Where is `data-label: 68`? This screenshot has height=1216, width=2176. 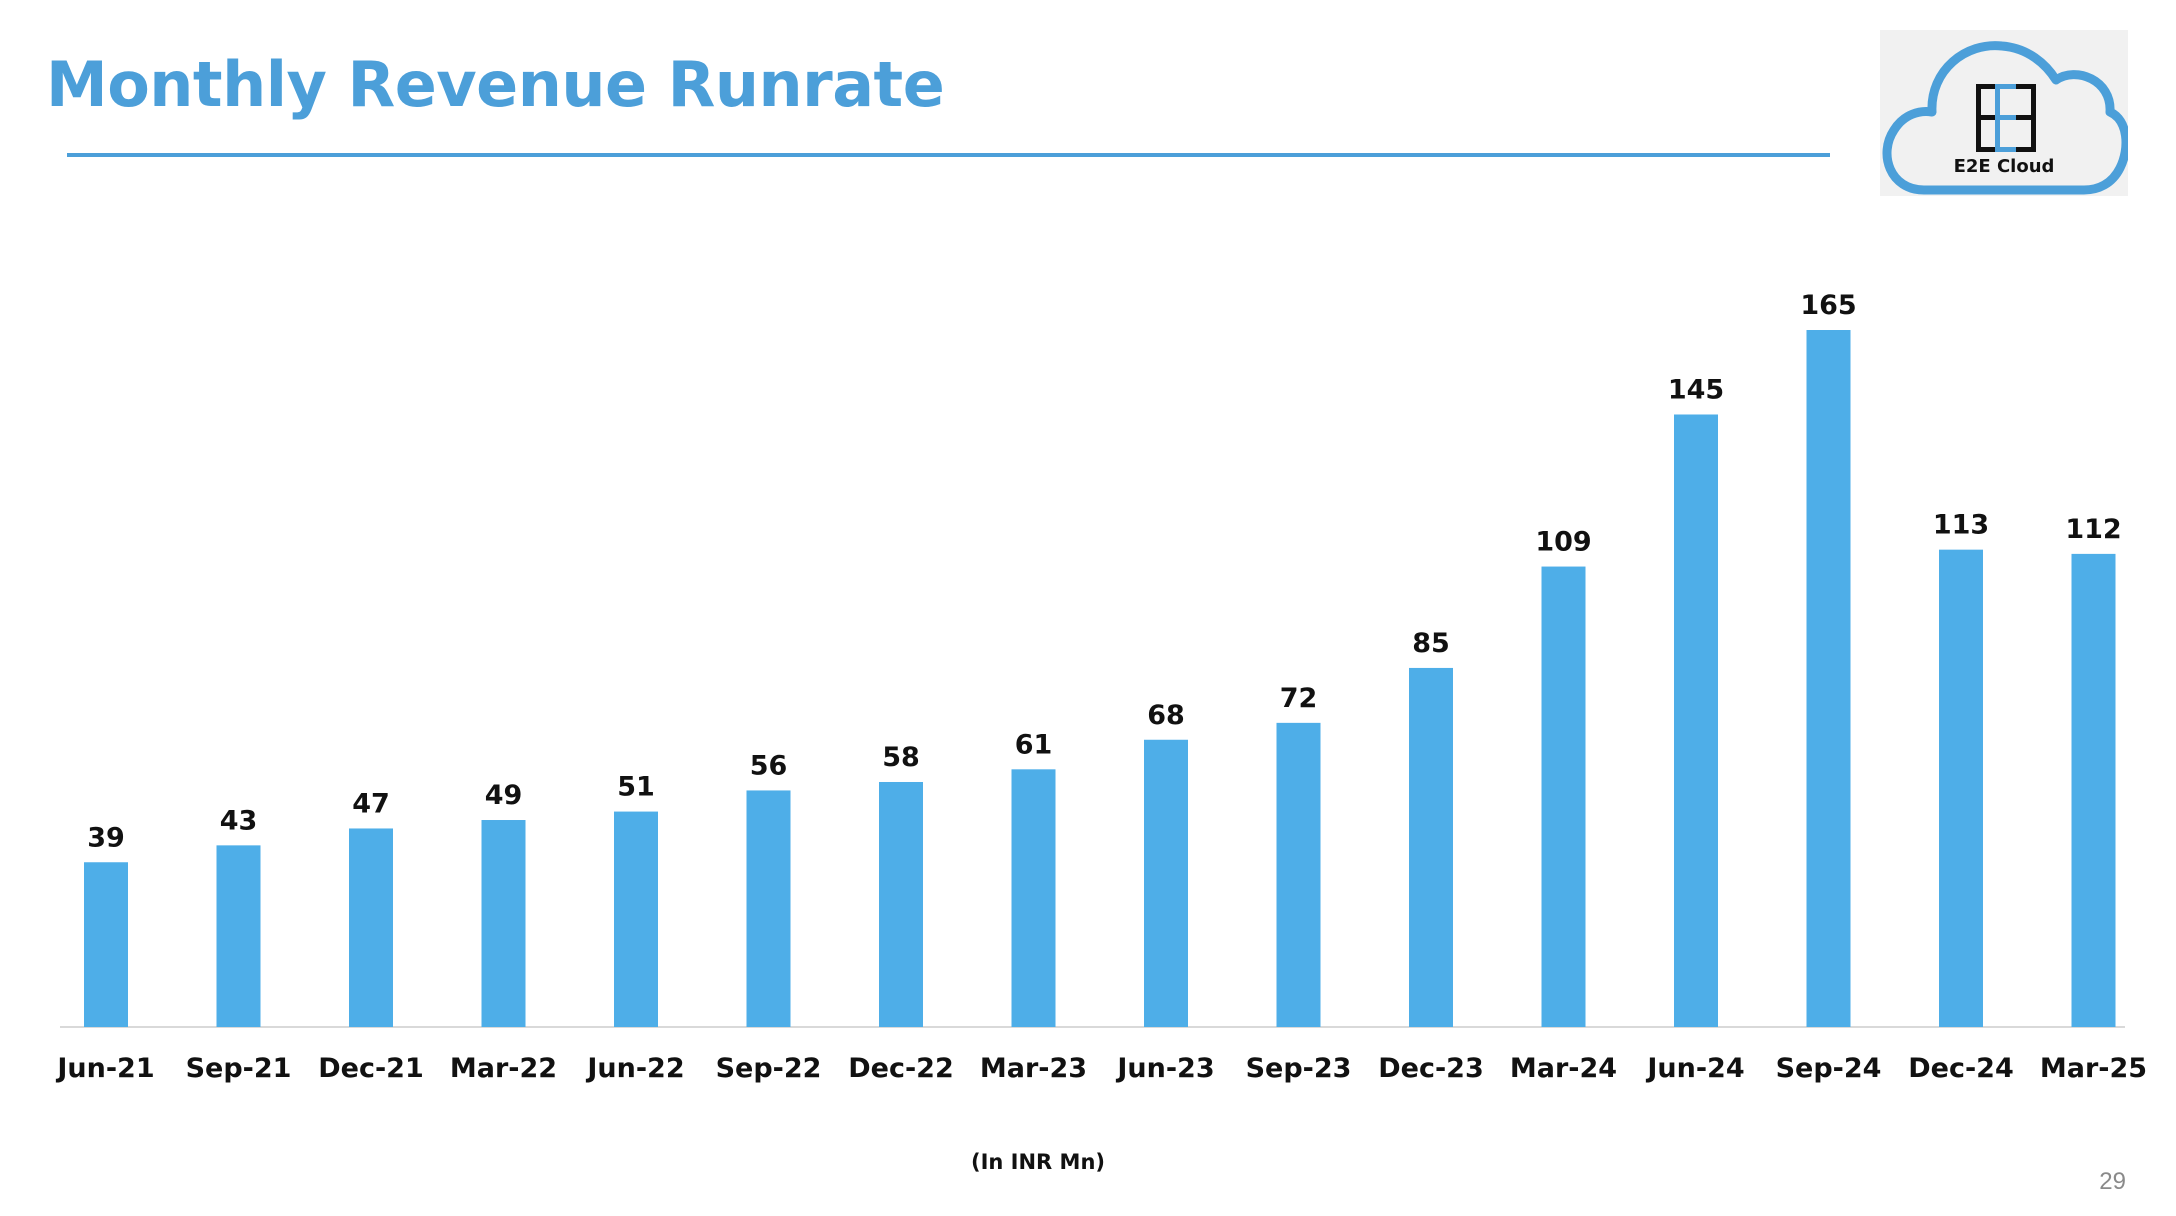
data-label: 68 is located at coordinates (1166, 715).